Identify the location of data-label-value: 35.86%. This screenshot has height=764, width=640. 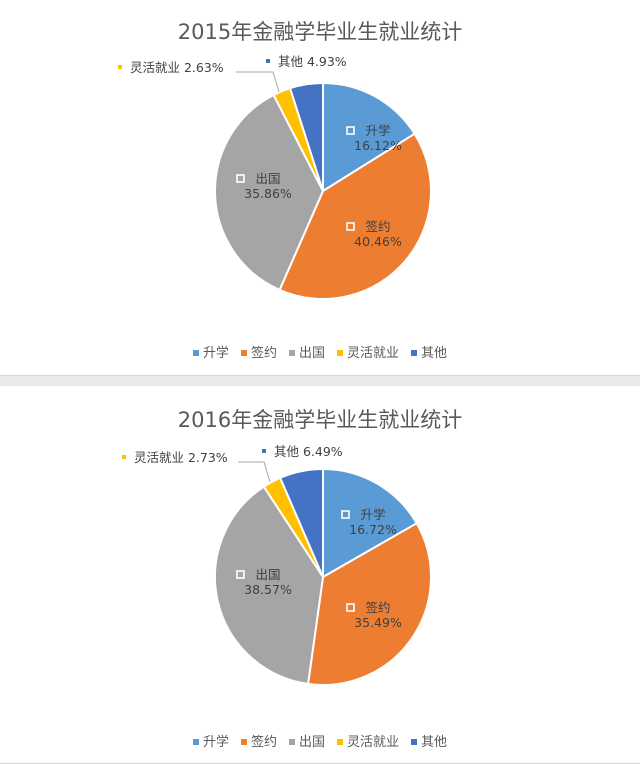
(268, 193).